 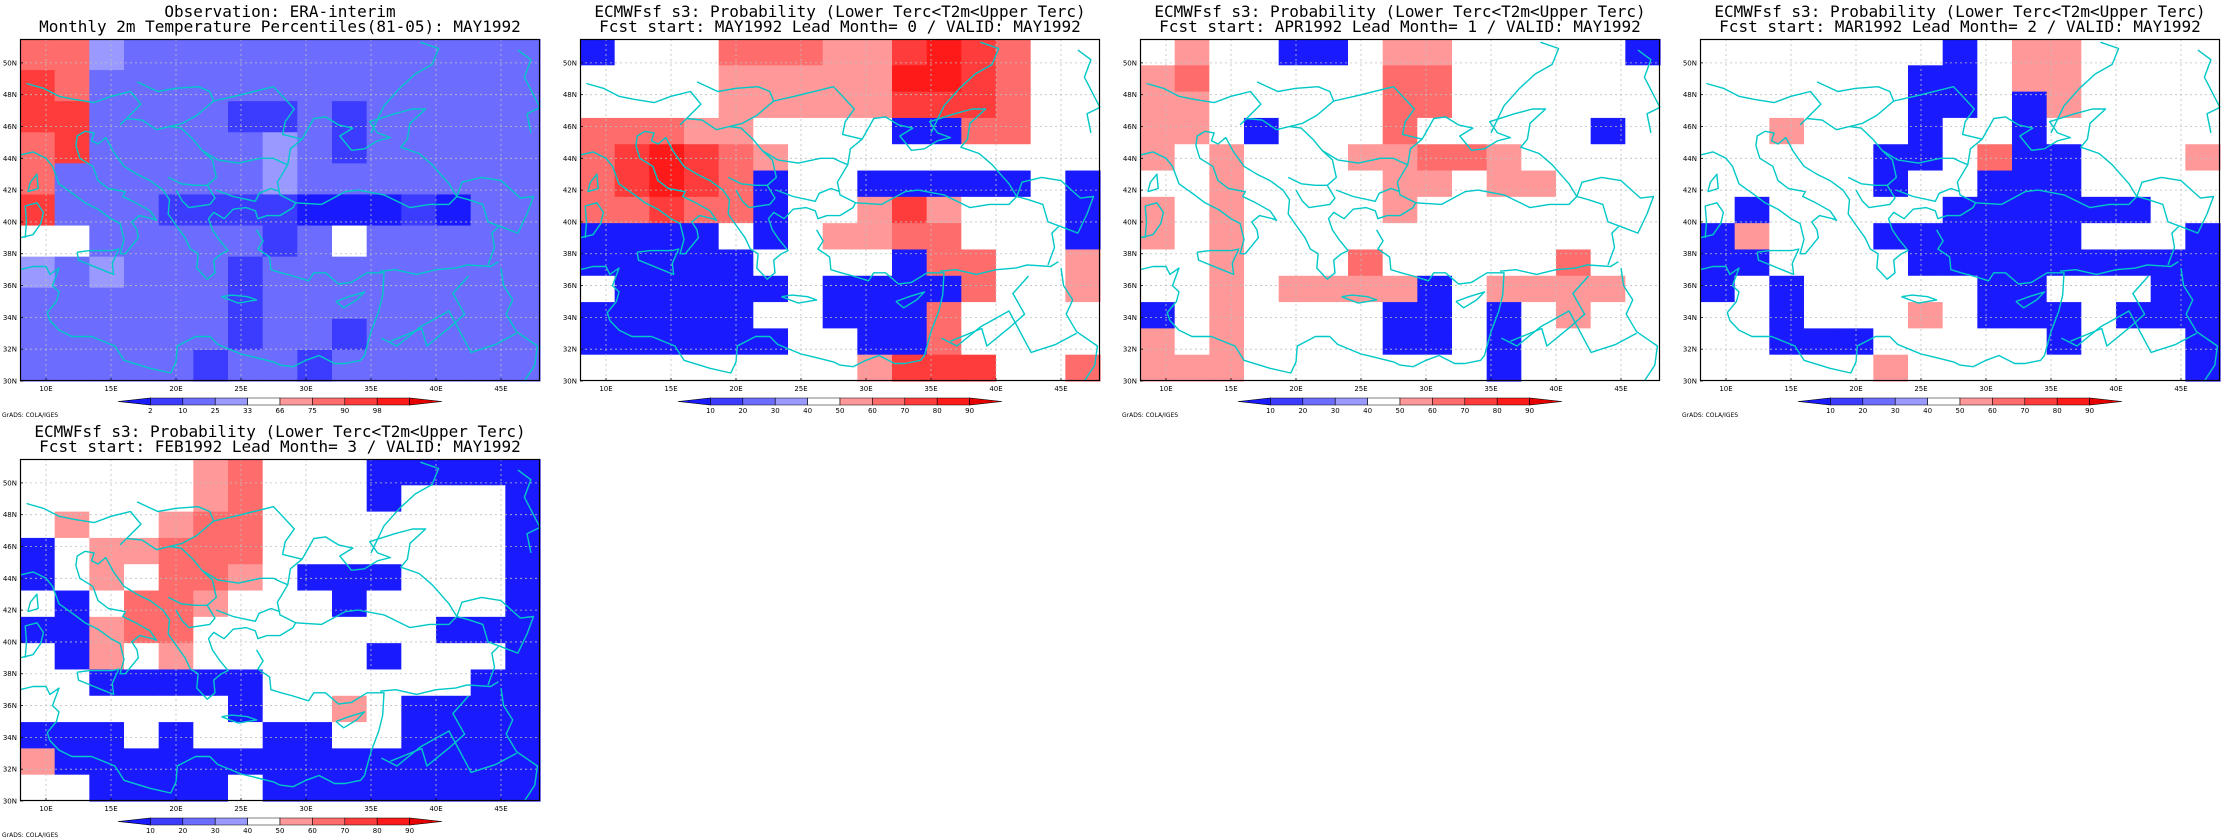 I want to click on lat-tick-label: 32N, so click(x=10, y=770).